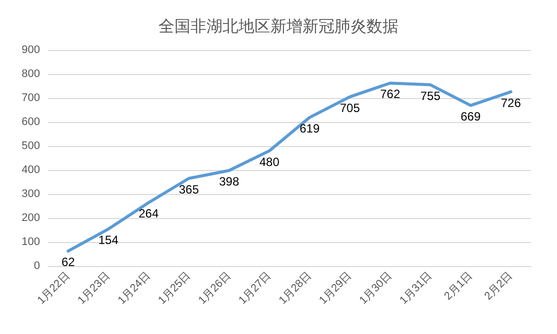 Image resolution: width=557 pixels, height=334 pixels. I want to click on x-tick-label: 1月29日, so click(335, 288).